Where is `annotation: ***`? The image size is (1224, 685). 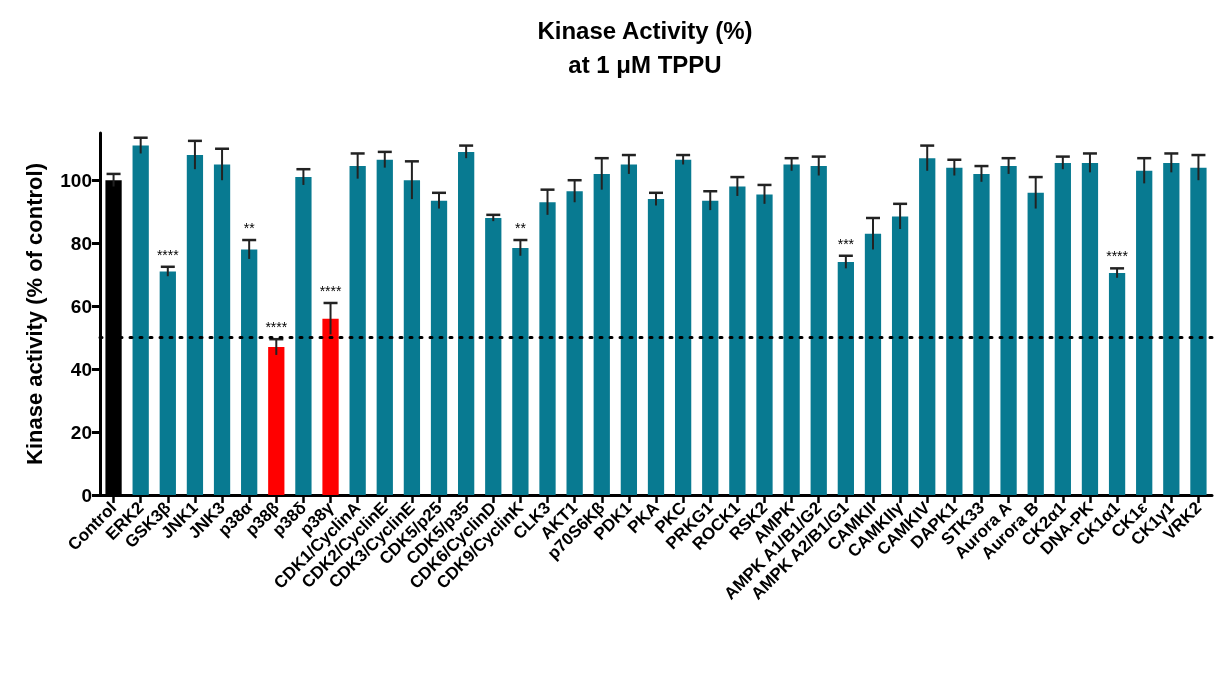
annotation: *** is located at coordinates (846, 243).